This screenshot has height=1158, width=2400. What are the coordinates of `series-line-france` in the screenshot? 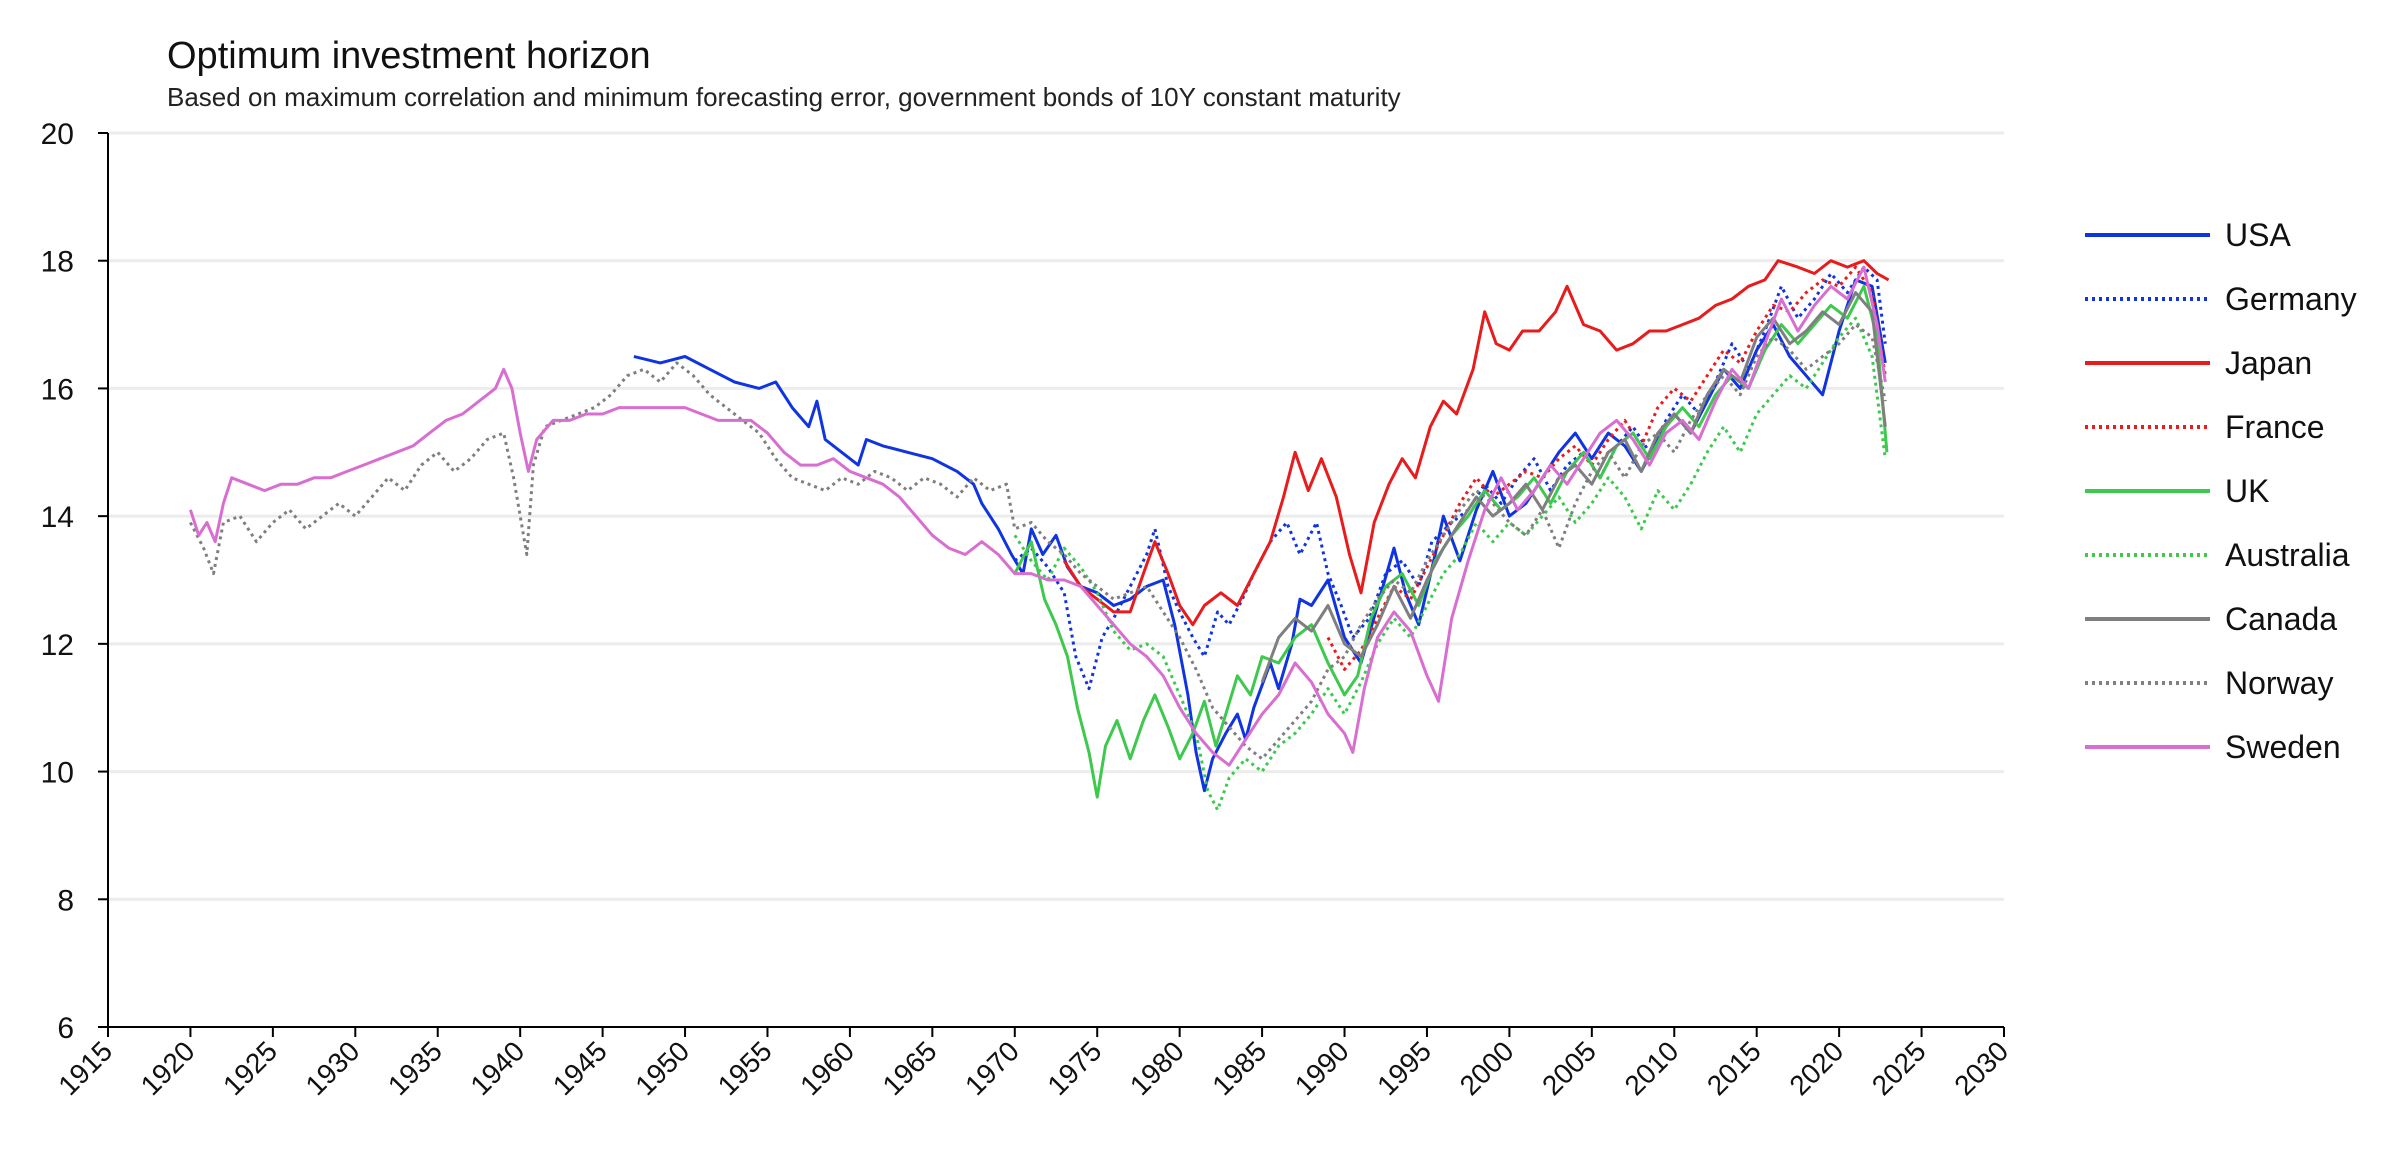 It's located at (1606, 468).